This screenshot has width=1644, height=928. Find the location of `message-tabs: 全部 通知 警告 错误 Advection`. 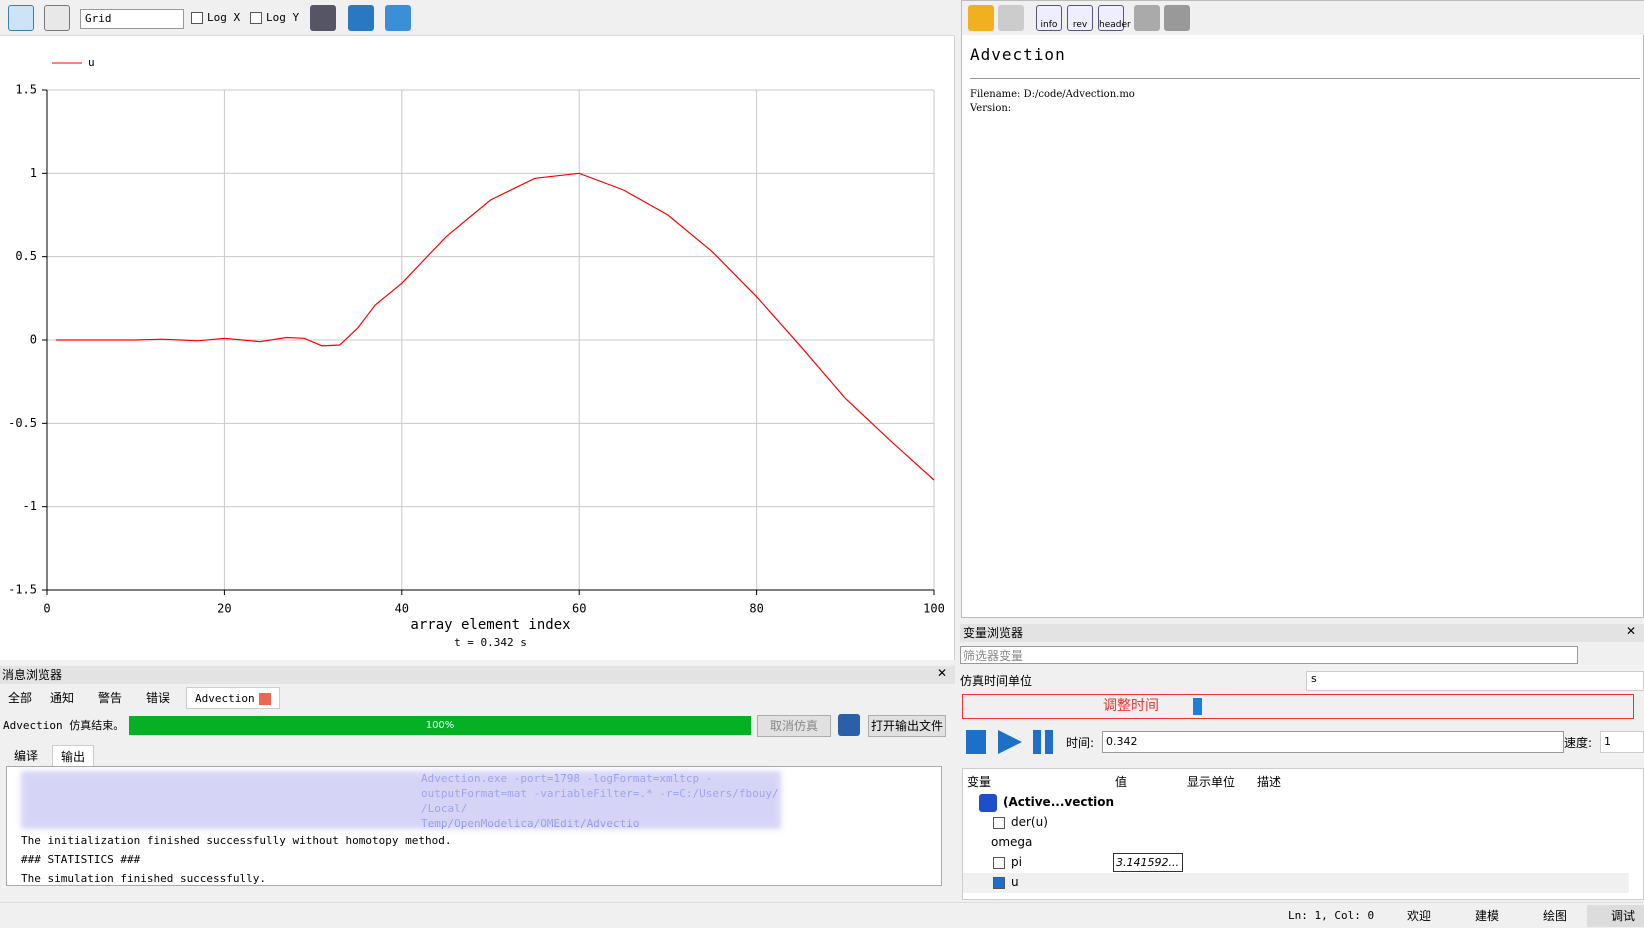

message-tabs: 全部 通知 警告 错误 Advection is located at coordinates (200, 698).